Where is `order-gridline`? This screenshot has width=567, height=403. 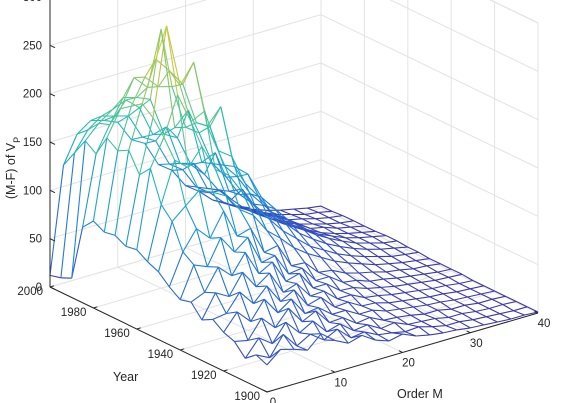
order-gridline is located at coordinates (294, 300).